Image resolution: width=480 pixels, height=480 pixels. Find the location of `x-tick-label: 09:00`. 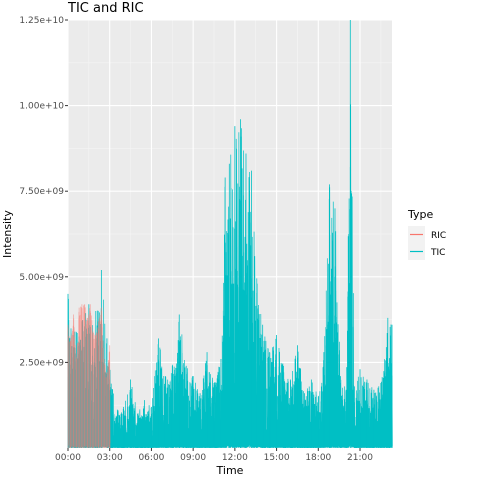

x-tick-label: 09:00 is located at coordinates (193, 458).